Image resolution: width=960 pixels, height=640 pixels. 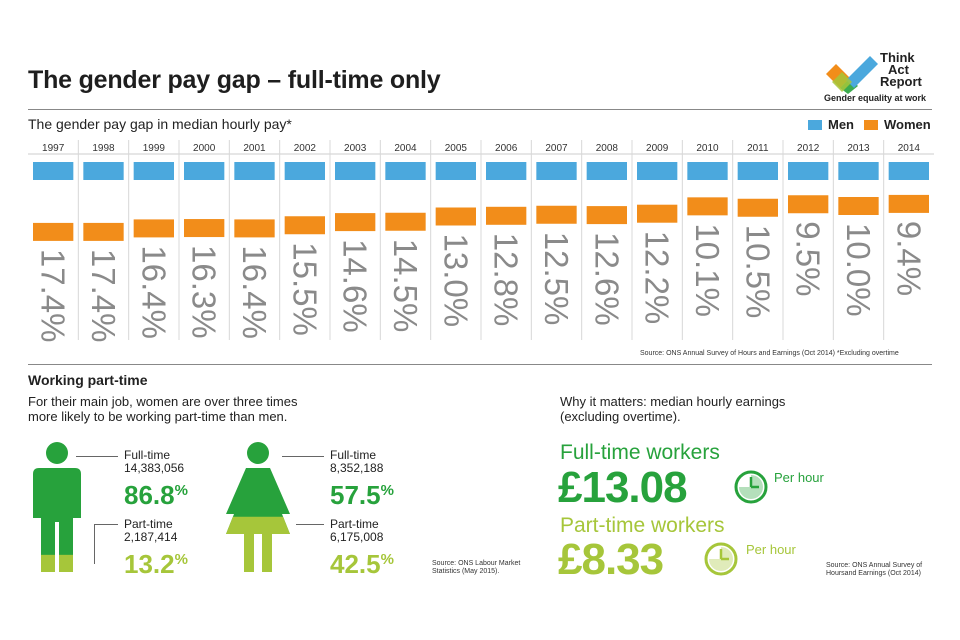 I want to click on woman-part-time-count: 6,175,008, so click(x=357, y=537).